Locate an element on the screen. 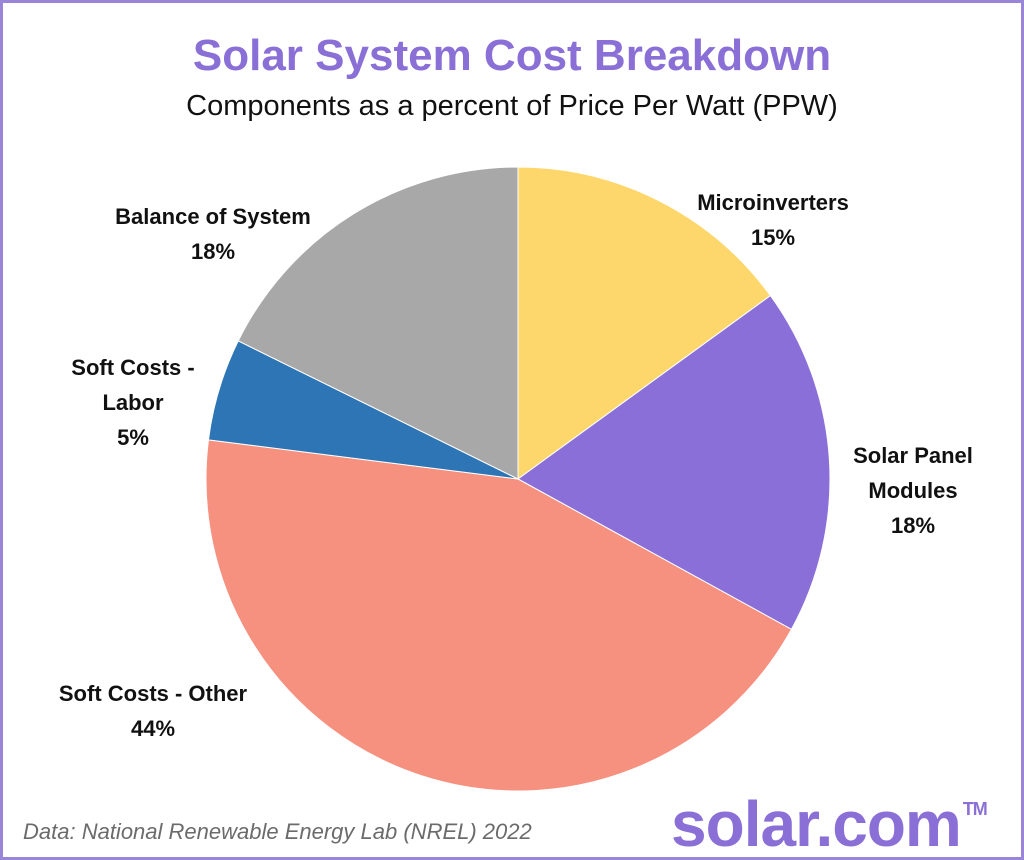 The height and width of the screenshot is (860, 1024). label-solar-panel-line2: Modules is located at coordinates (913, 490).